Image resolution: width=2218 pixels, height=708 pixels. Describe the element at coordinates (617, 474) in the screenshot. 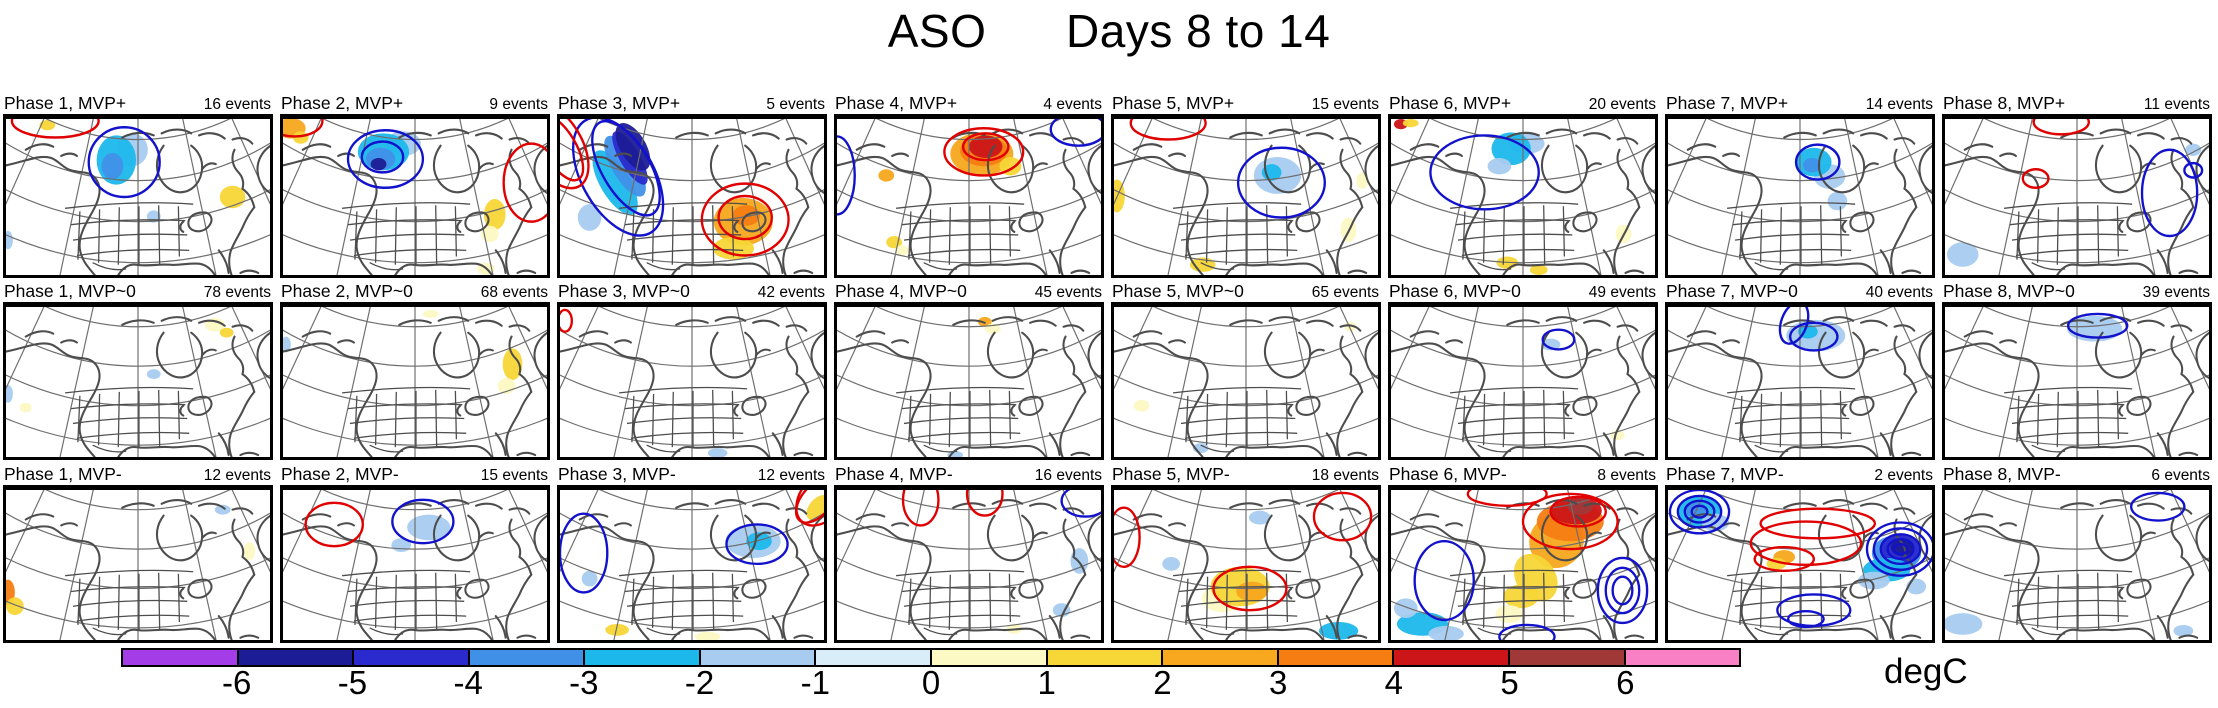

I see `panel-title: Phase 3, MVP-` at that location.